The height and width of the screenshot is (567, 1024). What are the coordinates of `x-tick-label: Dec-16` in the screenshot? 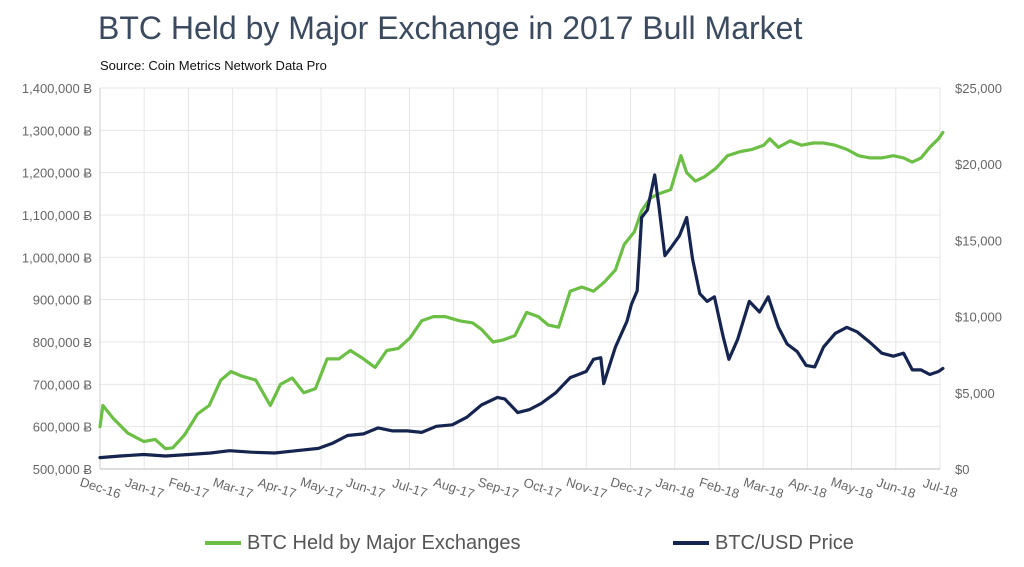 It's located at (100, 487).